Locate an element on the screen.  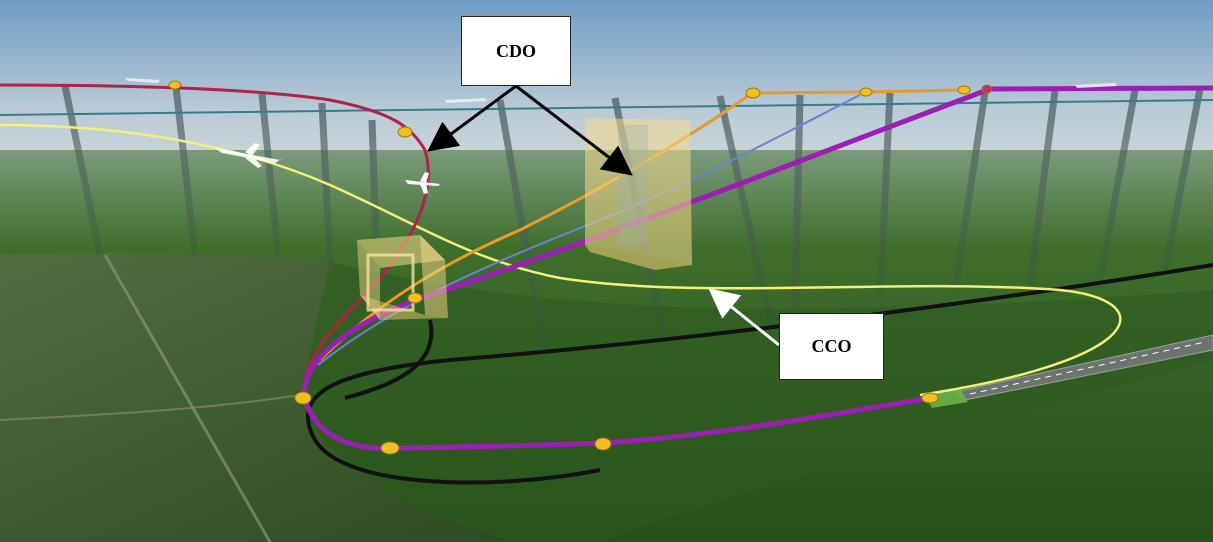
reference-altitude-line is located at coordinates (606, 107).